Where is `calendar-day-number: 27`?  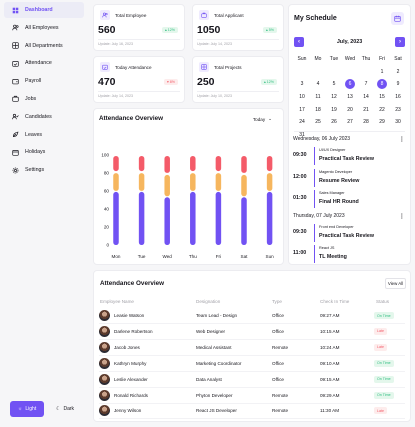 calendar-day-number: 27 is located at coordinates (350, 122).